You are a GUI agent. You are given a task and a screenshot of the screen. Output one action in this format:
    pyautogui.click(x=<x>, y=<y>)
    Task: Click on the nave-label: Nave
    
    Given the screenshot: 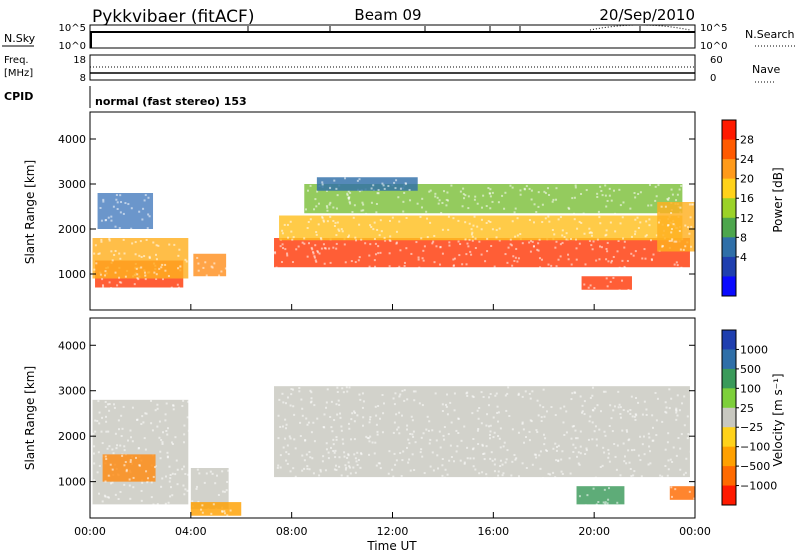 What is the action you would take?
    pyautogui.click(x=766, y=69)
    